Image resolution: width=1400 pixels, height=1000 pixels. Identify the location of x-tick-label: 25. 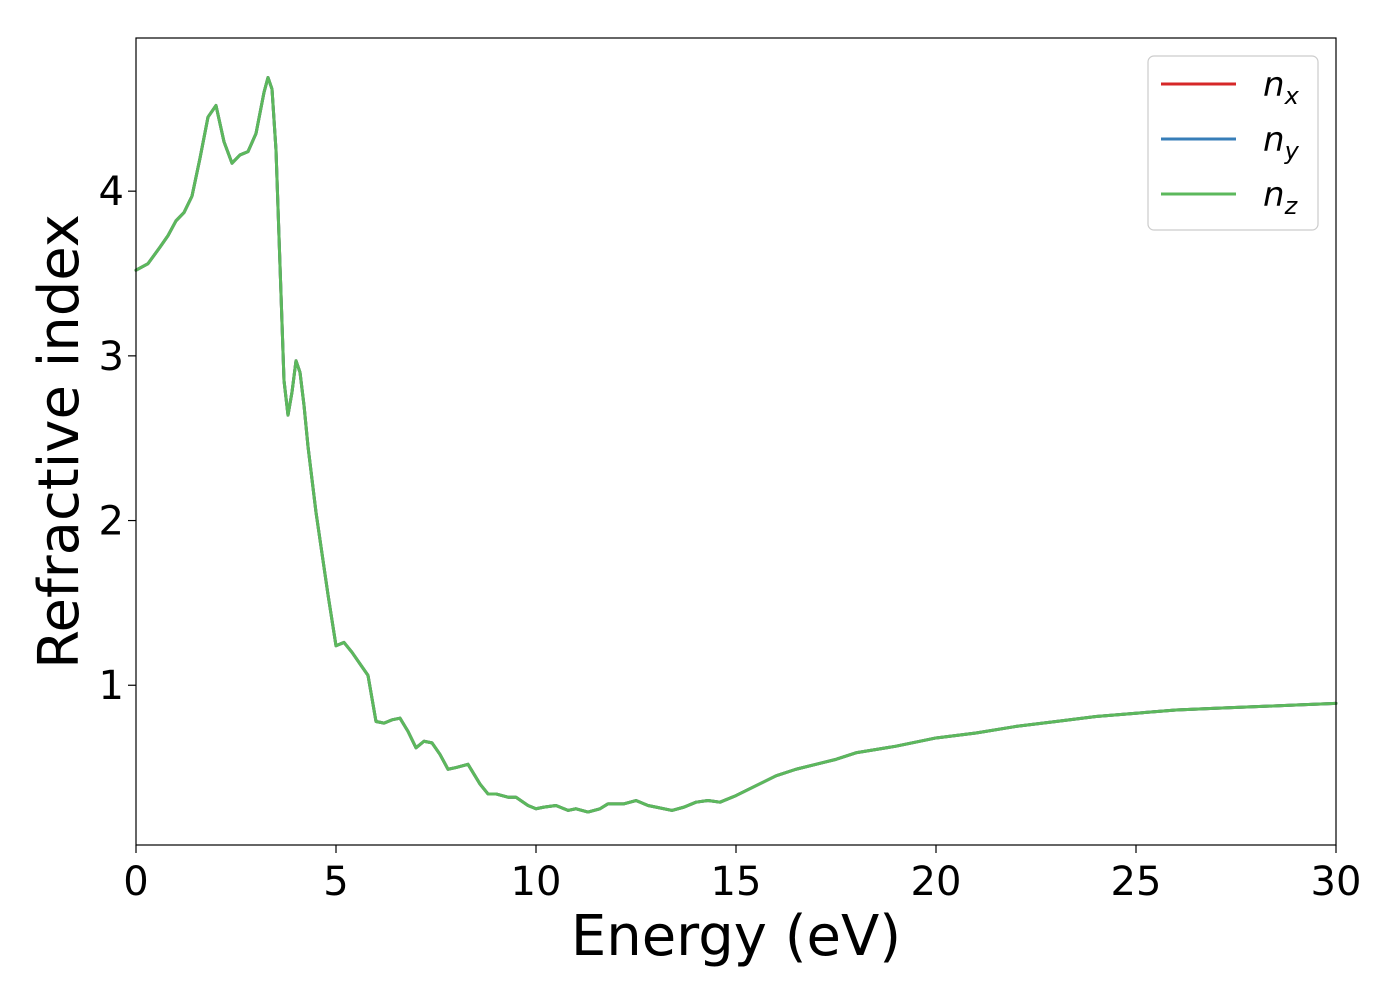
(1136, 882).